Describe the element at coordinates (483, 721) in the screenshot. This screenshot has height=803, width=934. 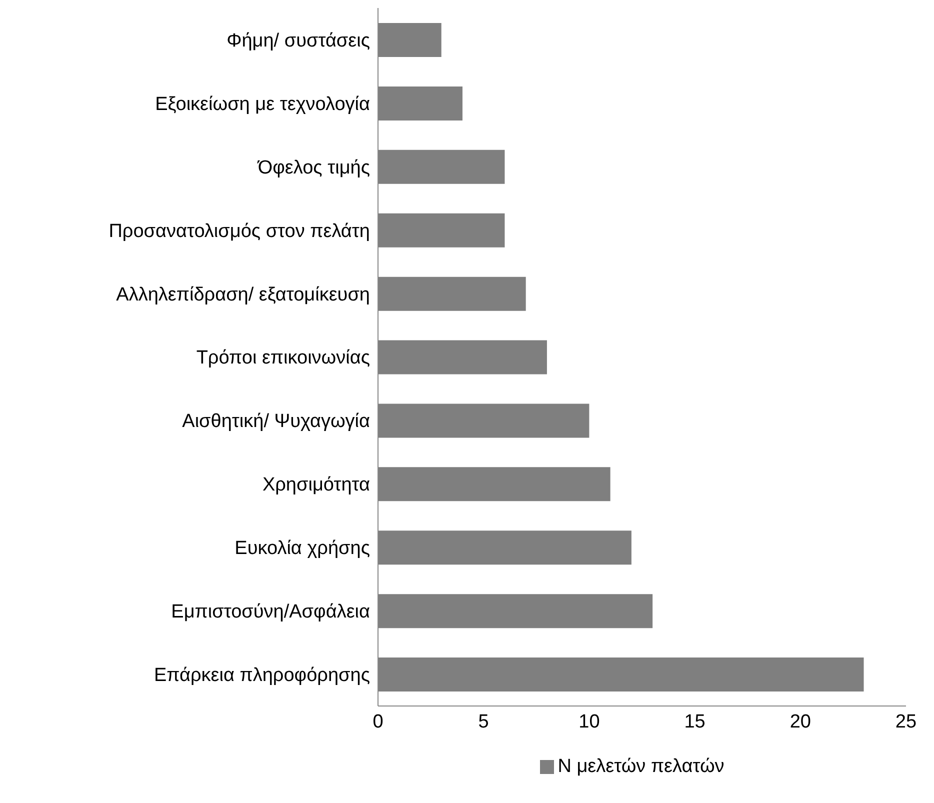
I see `x-tick-label: 5` at that location.